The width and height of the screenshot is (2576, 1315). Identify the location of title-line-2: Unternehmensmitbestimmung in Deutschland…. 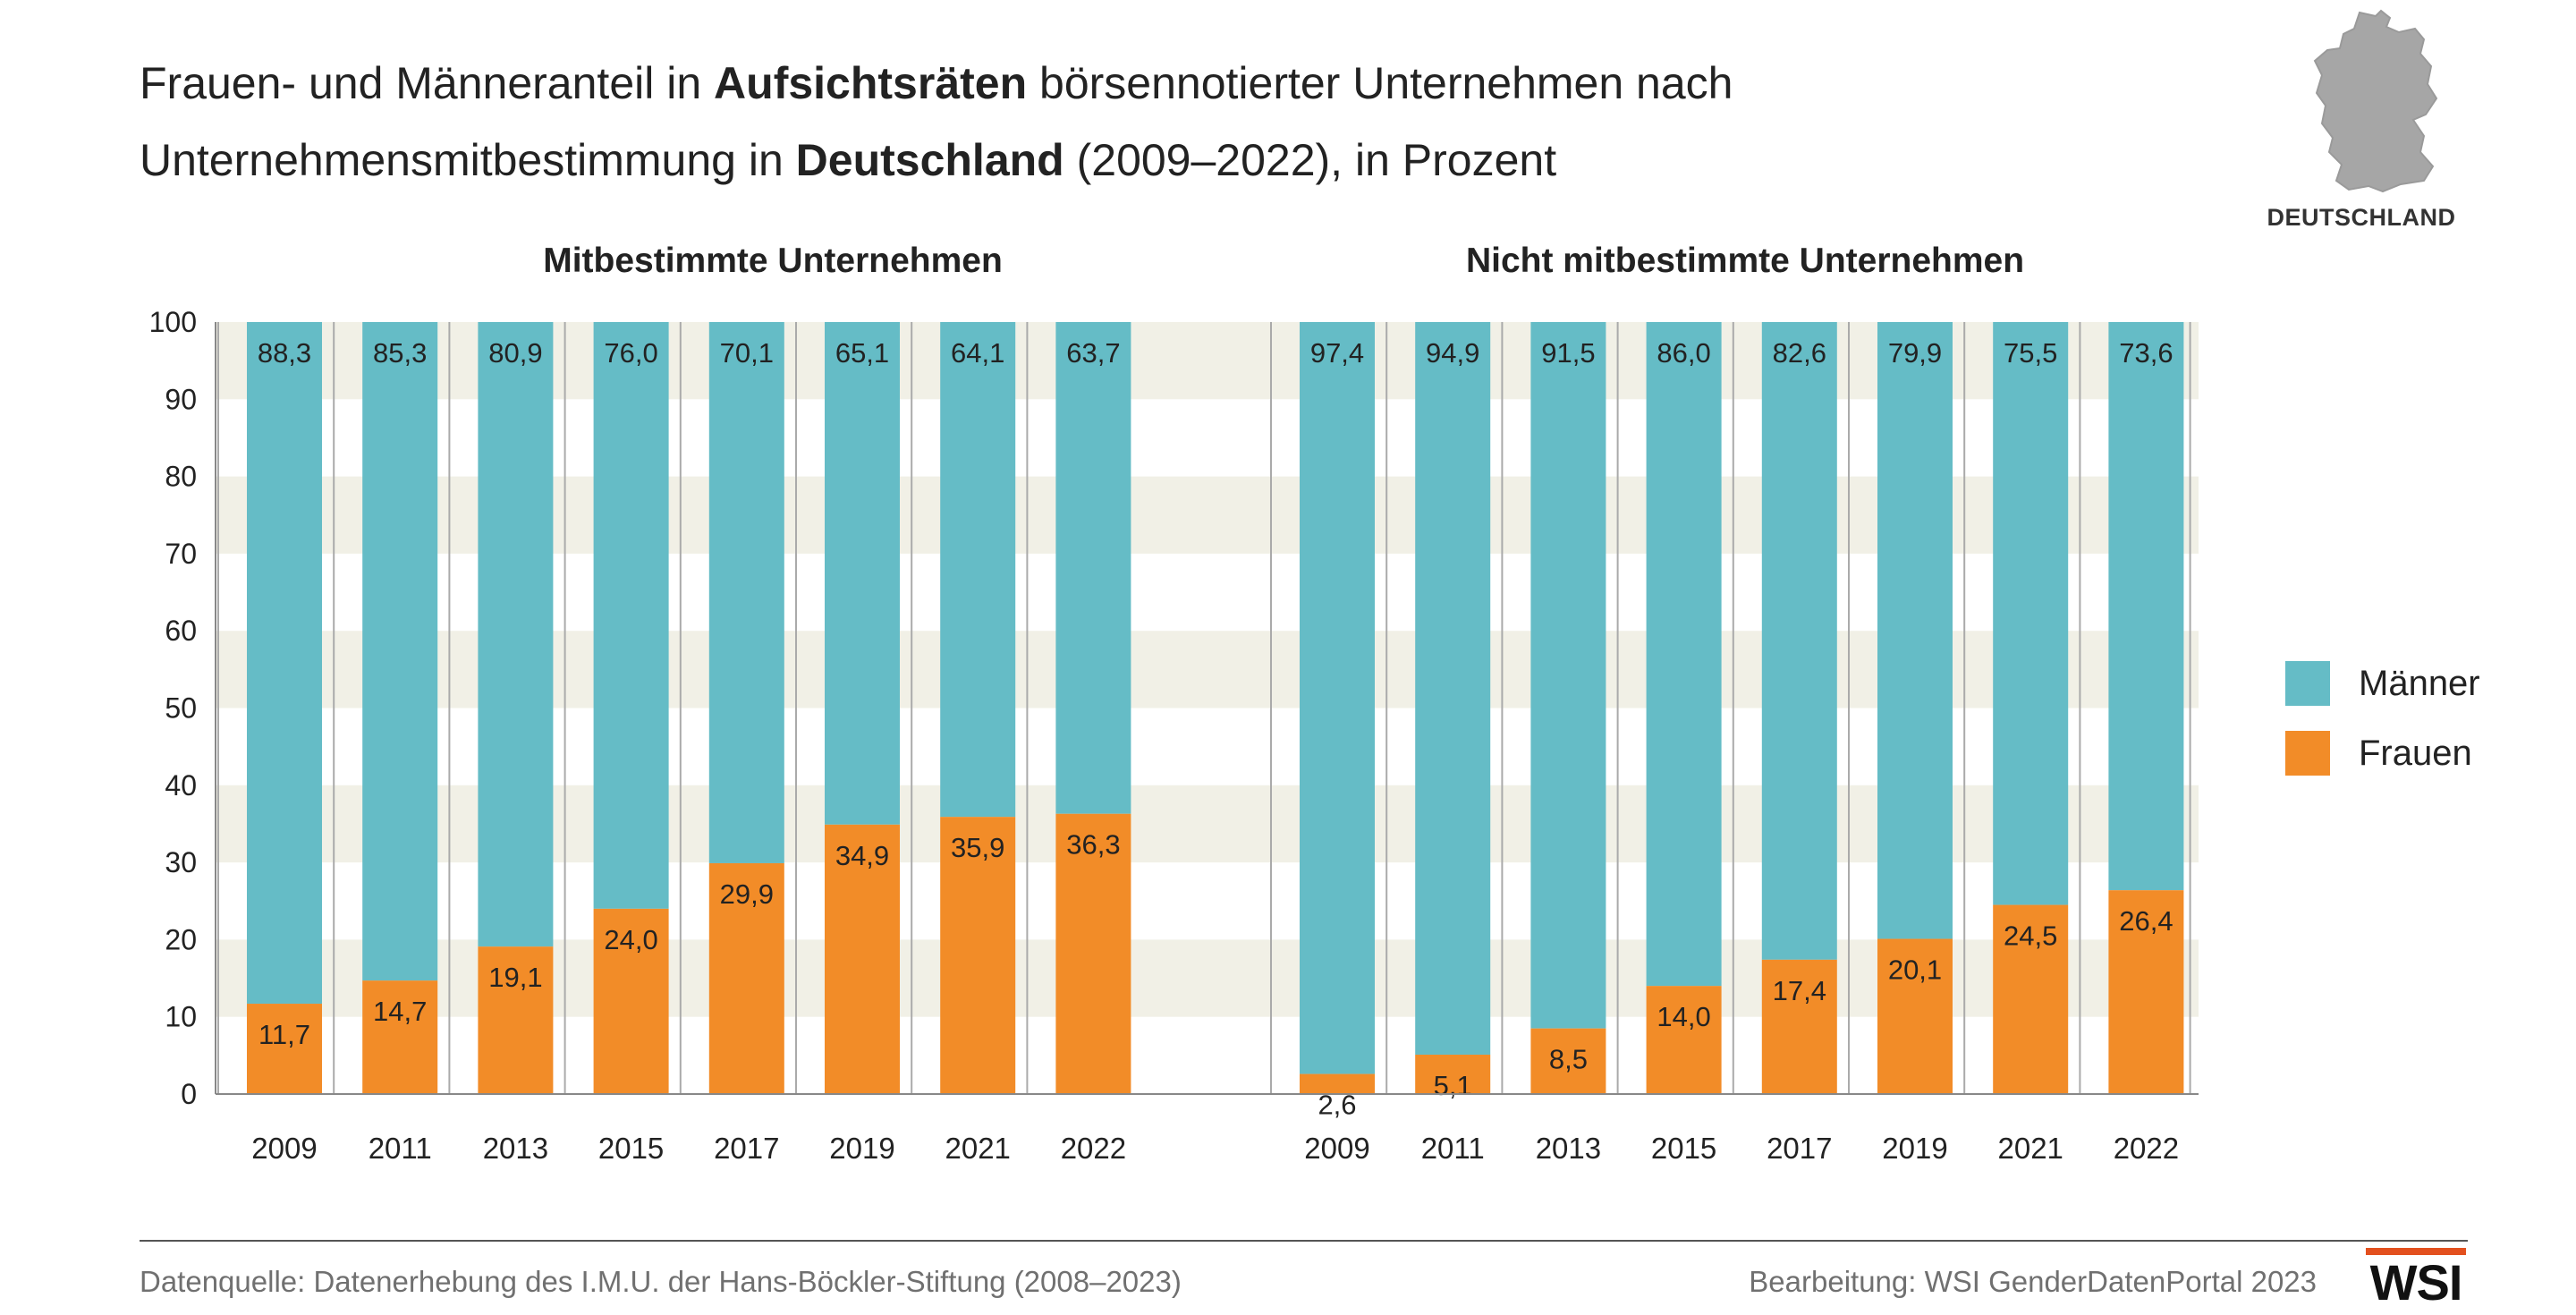
(1123, 160).